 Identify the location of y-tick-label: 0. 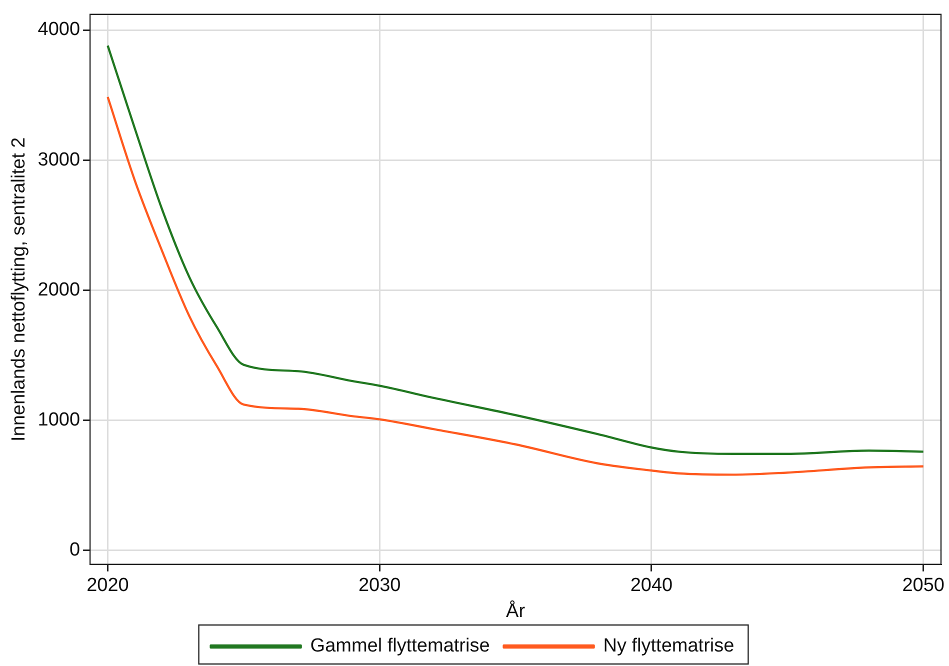
(74, 549).